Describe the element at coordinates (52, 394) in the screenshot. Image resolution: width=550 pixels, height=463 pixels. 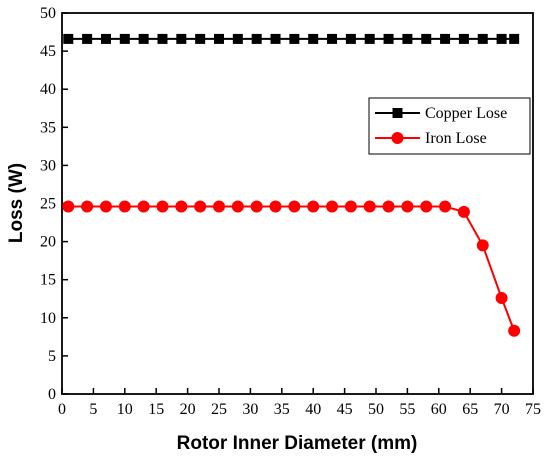
I see `y-tick-label: 0` at that location.